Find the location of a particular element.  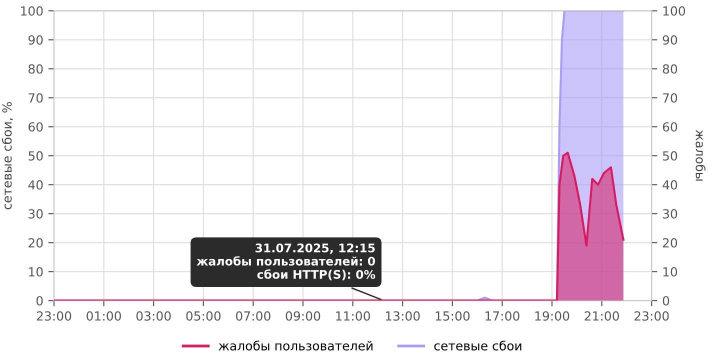

legend-label: сетевые сбои is located at coordinates (478, 345).